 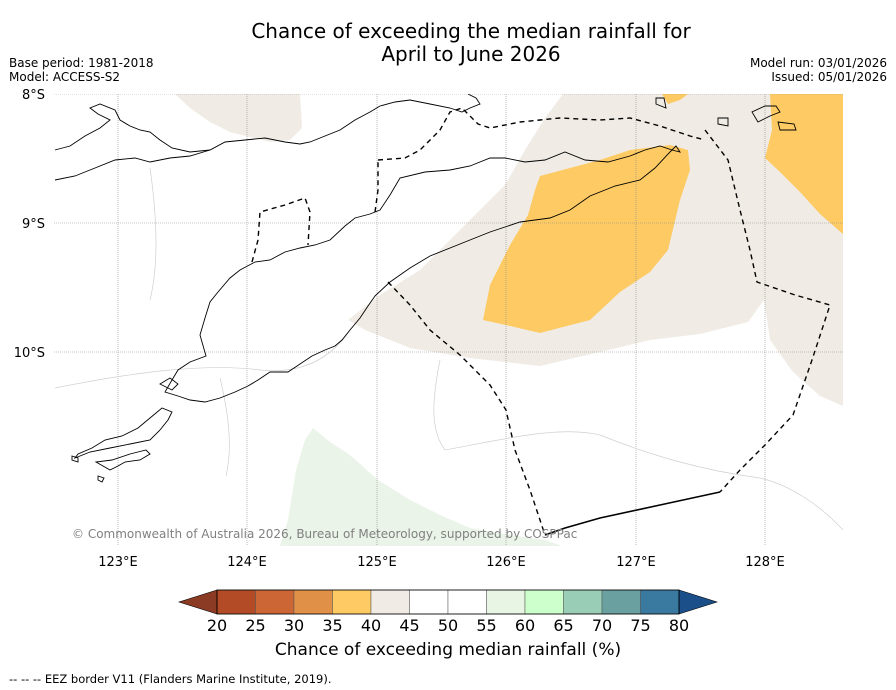 What do you see at coordinates (29, 353) in the screenshot?
I see `lat-label-10s: 10°S` at bounding box center [29, 353].